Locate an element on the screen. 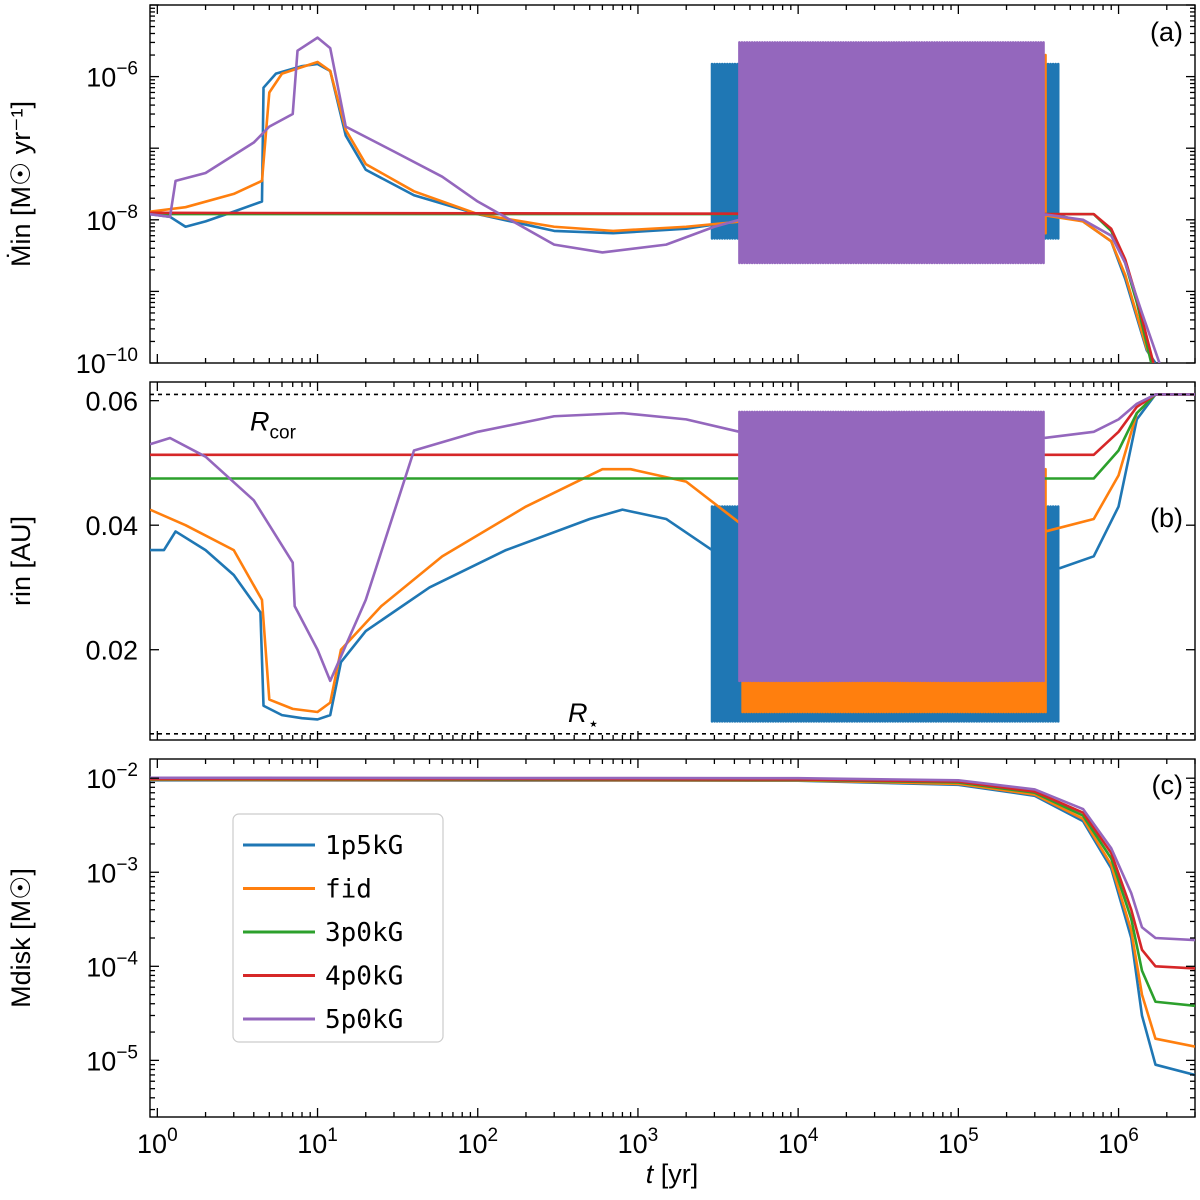 This screenshot has height=1200, width=1200. x-axis-label: t [yr] is located at coordinates (672, 1174).